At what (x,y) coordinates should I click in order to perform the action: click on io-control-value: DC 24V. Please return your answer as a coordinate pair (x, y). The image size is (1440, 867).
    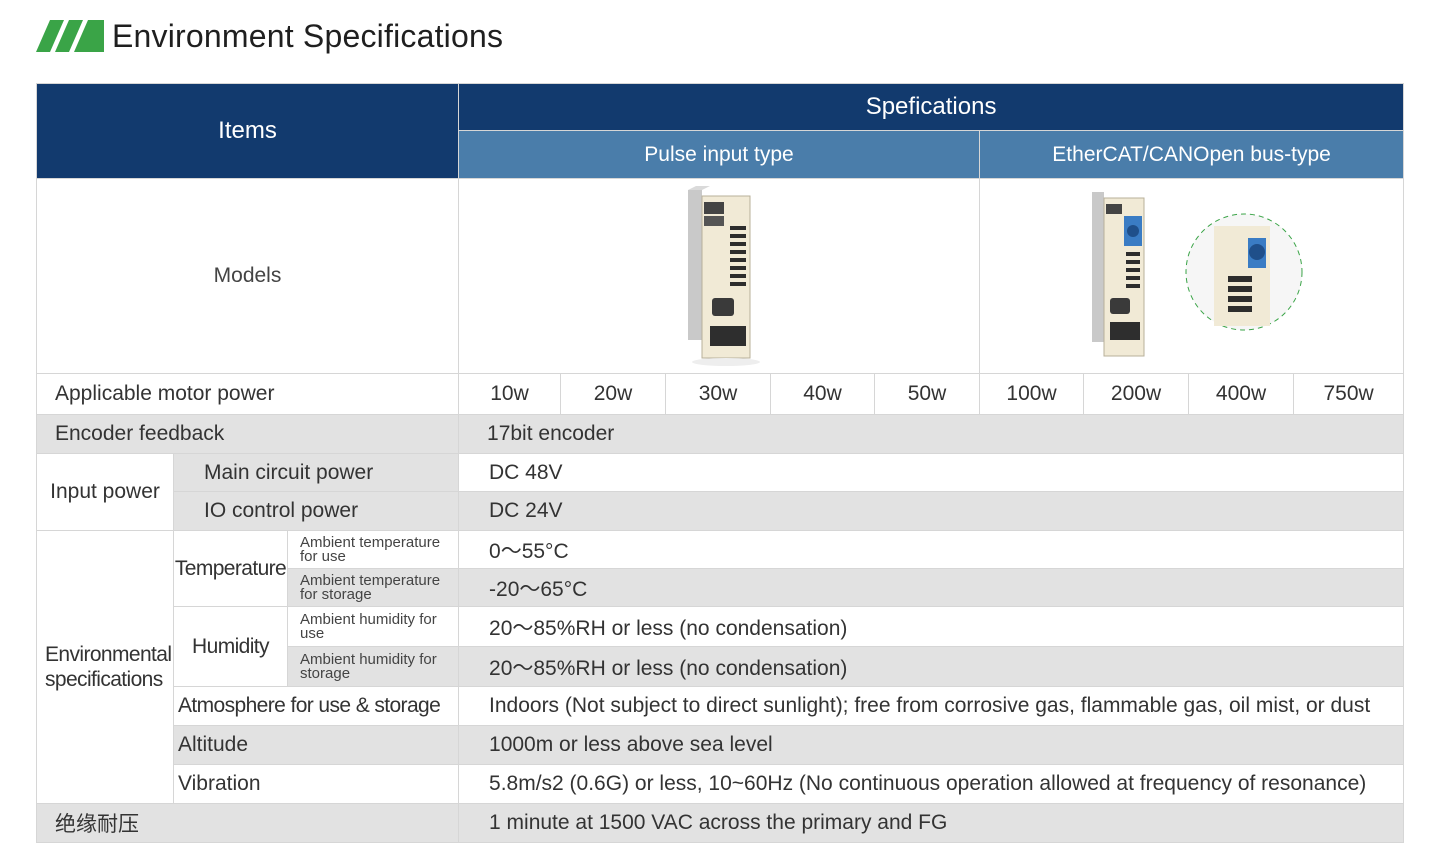
    Looking at the image, I should click on (931, 511).